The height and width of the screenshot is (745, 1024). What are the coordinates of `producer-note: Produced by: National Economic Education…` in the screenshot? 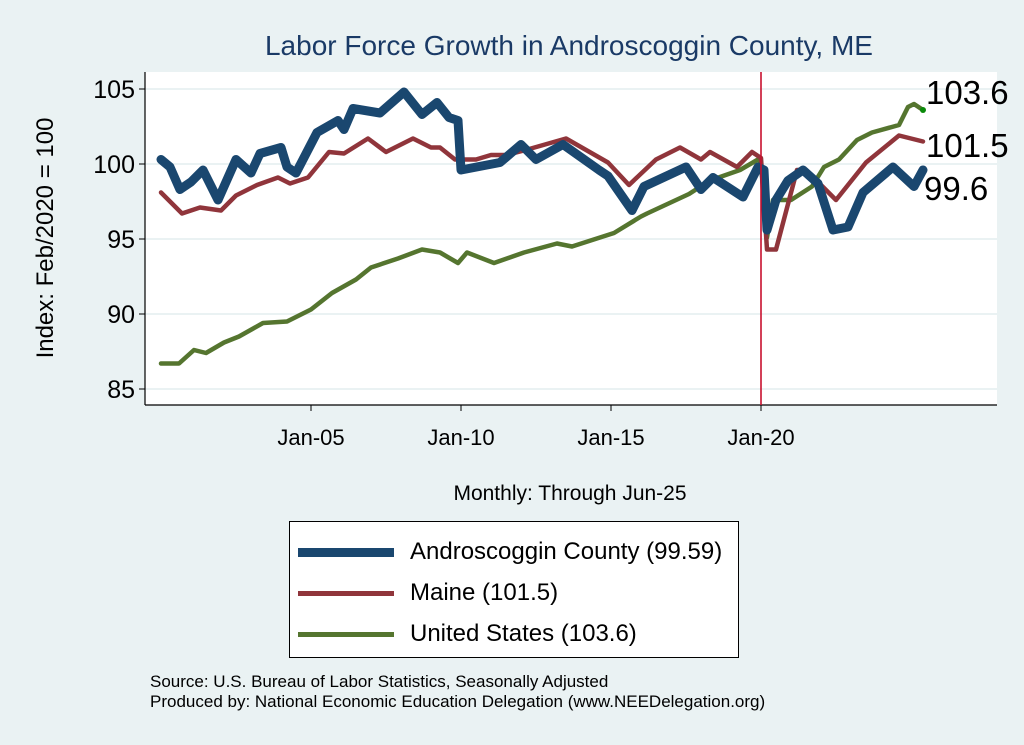 It's located at (458, 701).